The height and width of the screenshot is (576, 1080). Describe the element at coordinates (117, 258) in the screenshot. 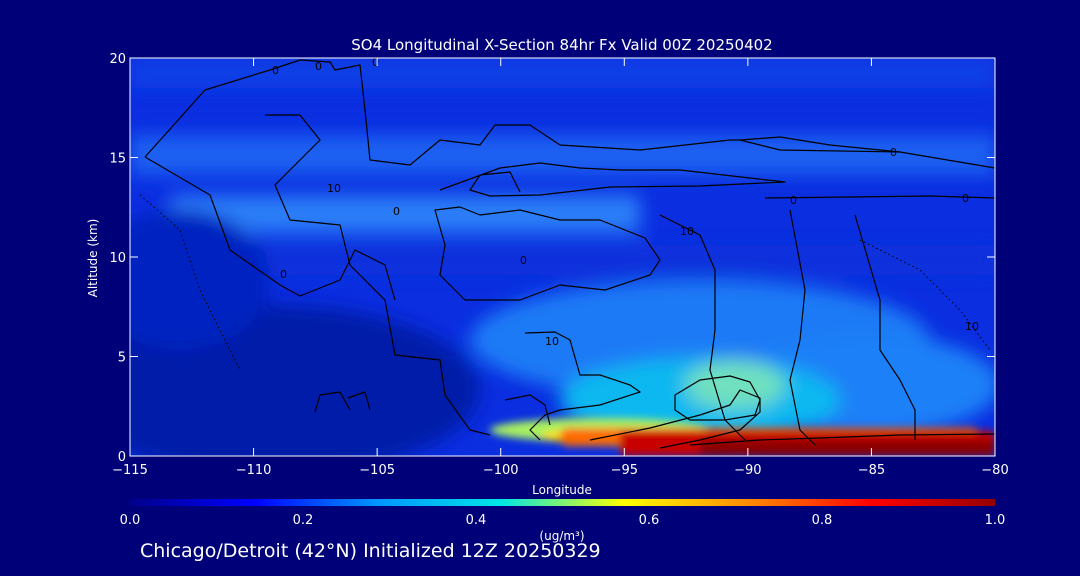

I see `y-tick-label: 10` at that location.